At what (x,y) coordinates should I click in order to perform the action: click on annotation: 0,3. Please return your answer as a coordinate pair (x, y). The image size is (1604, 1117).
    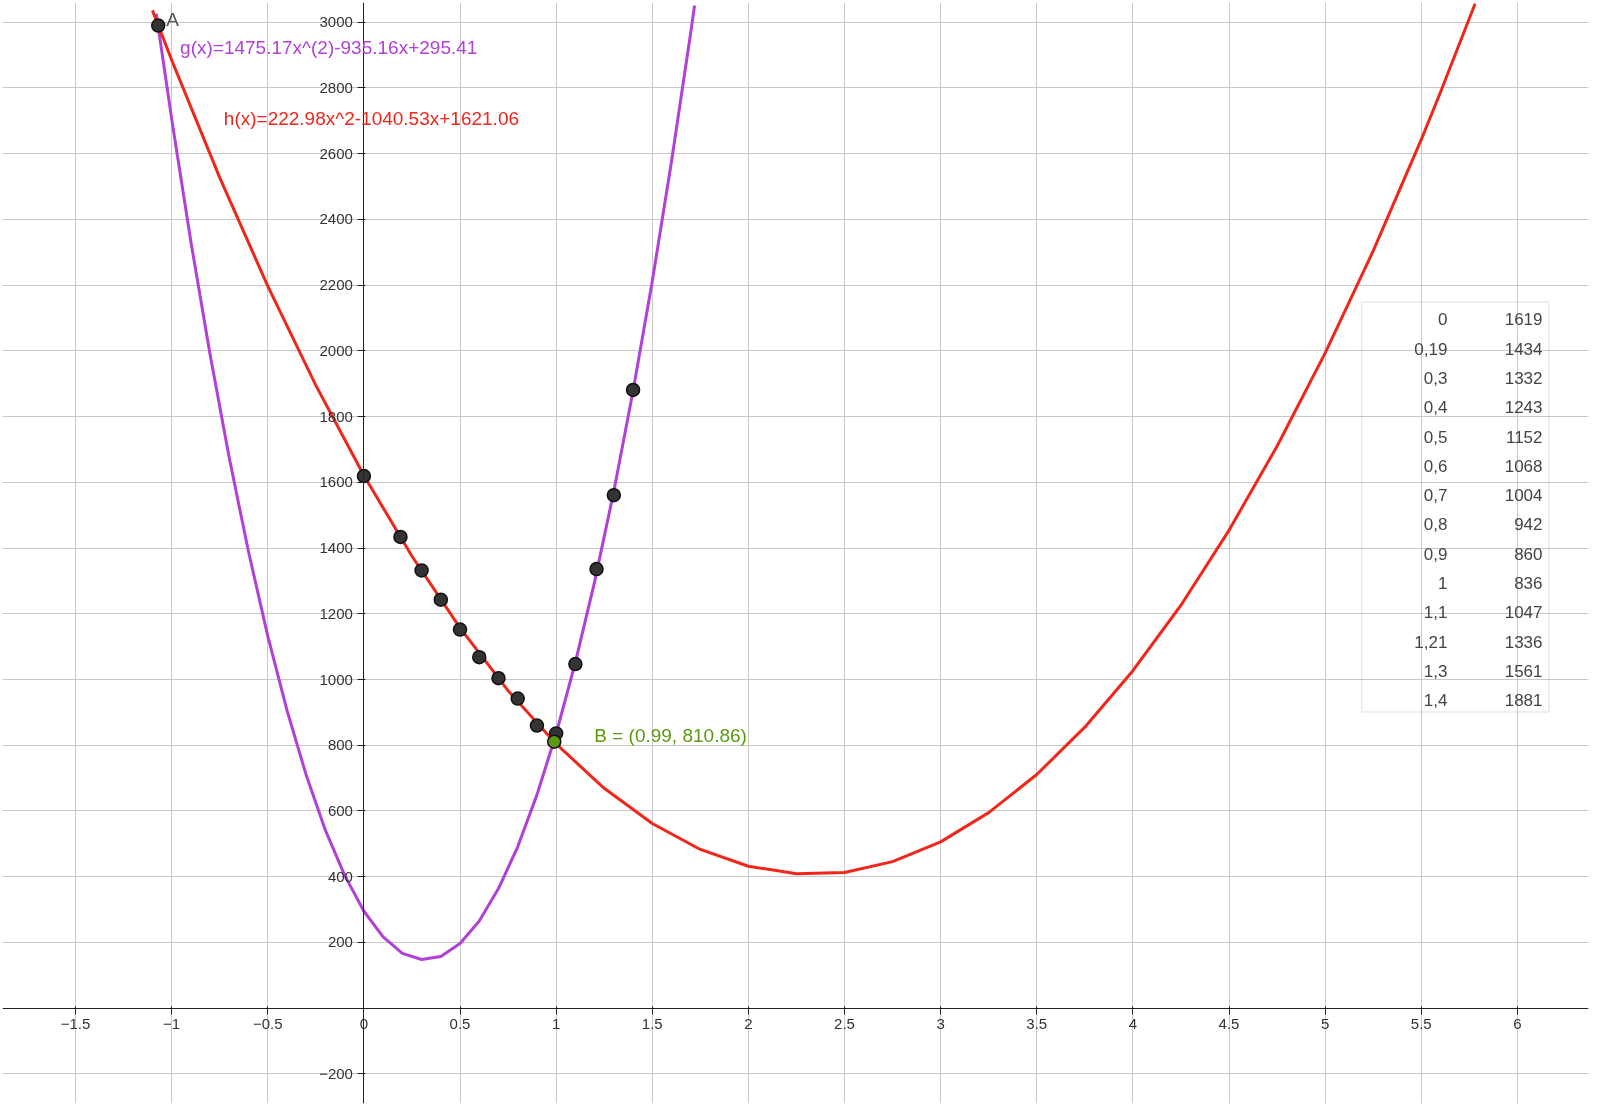
    Looking at the image, I should click on (1435, 378).